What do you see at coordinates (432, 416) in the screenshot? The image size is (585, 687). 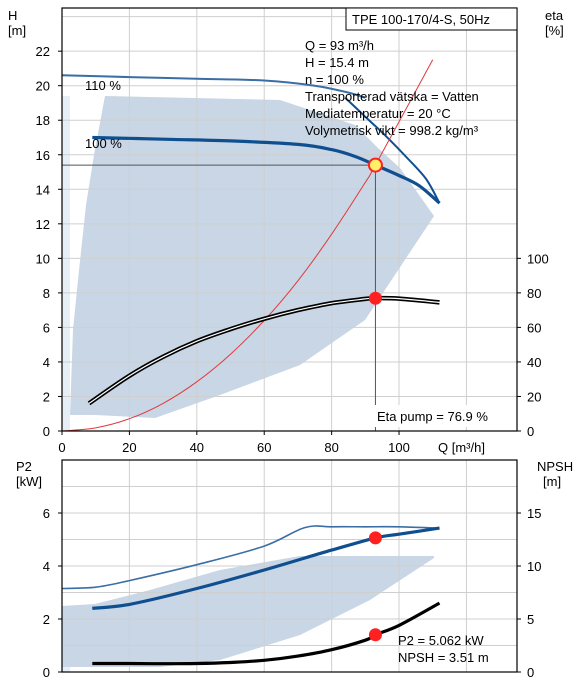 I see `eta-pump-label: Eta pump = 76.9 %` at bounding box center [432, 416].